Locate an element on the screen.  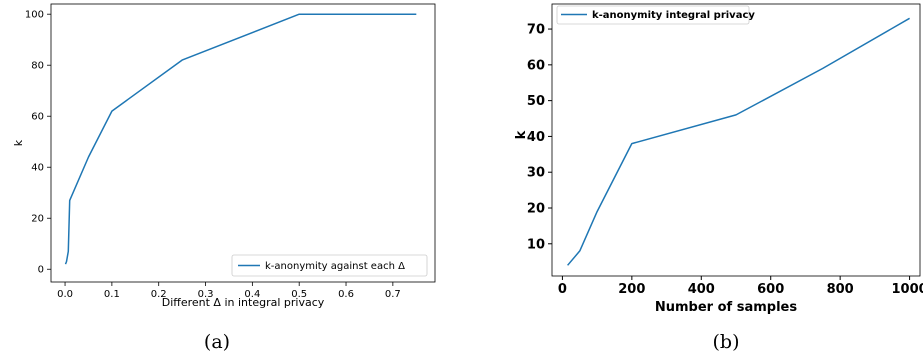
b-y-tick-label: 40 is located at coordinates (536, 137).